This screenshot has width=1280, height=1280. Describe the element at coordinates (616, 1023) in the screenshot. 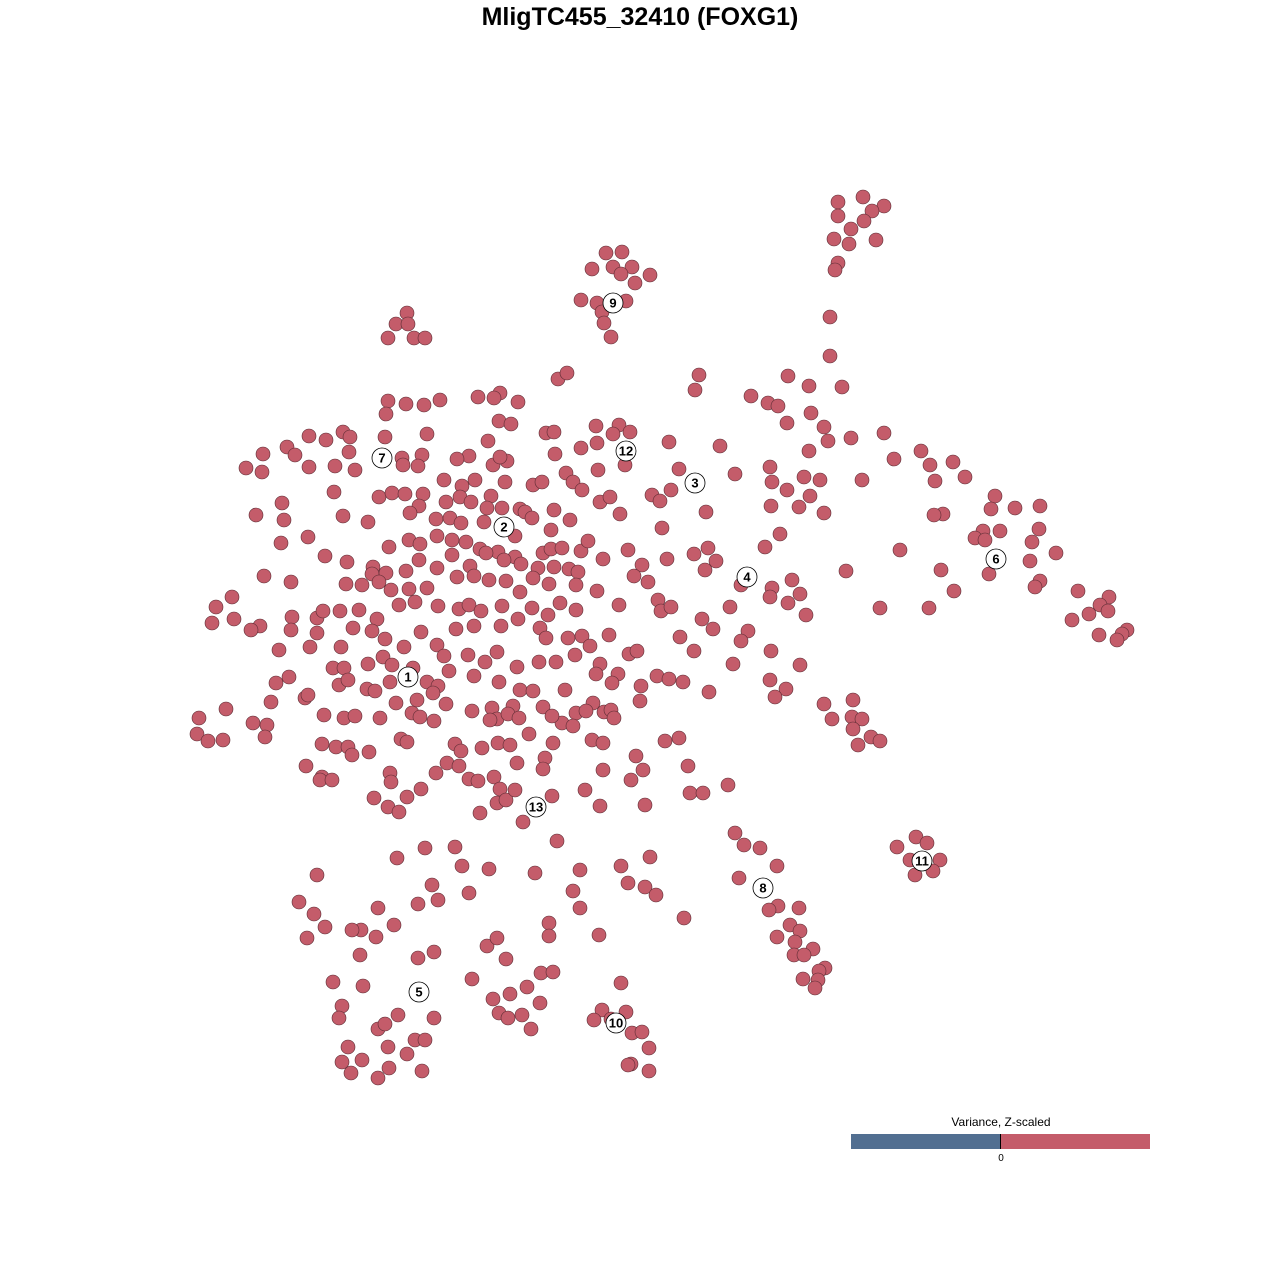

I see `cluster-label-text: 10` at that location.